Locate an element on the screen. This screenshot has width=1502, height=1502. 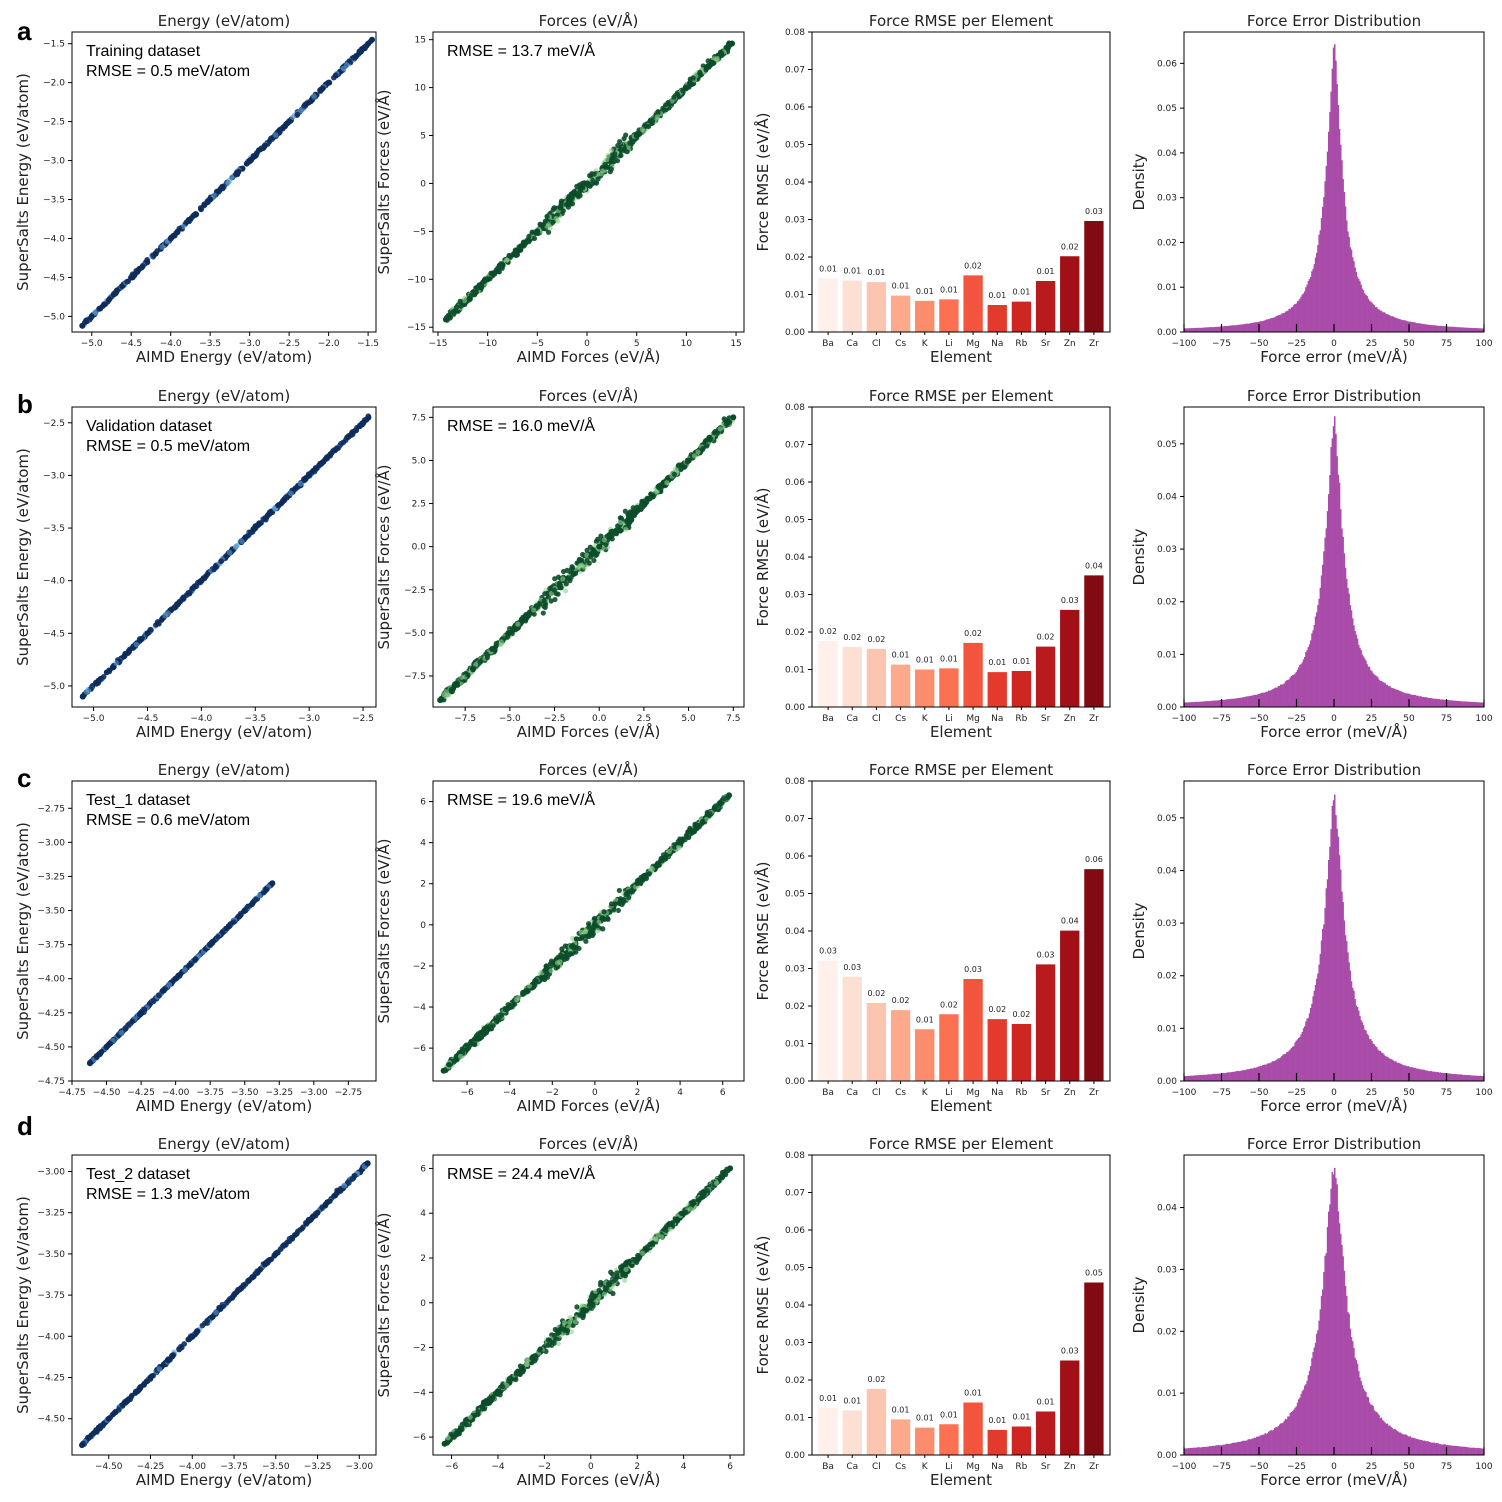
x-tick-label: Ba is located at coordinates (828, 1093).